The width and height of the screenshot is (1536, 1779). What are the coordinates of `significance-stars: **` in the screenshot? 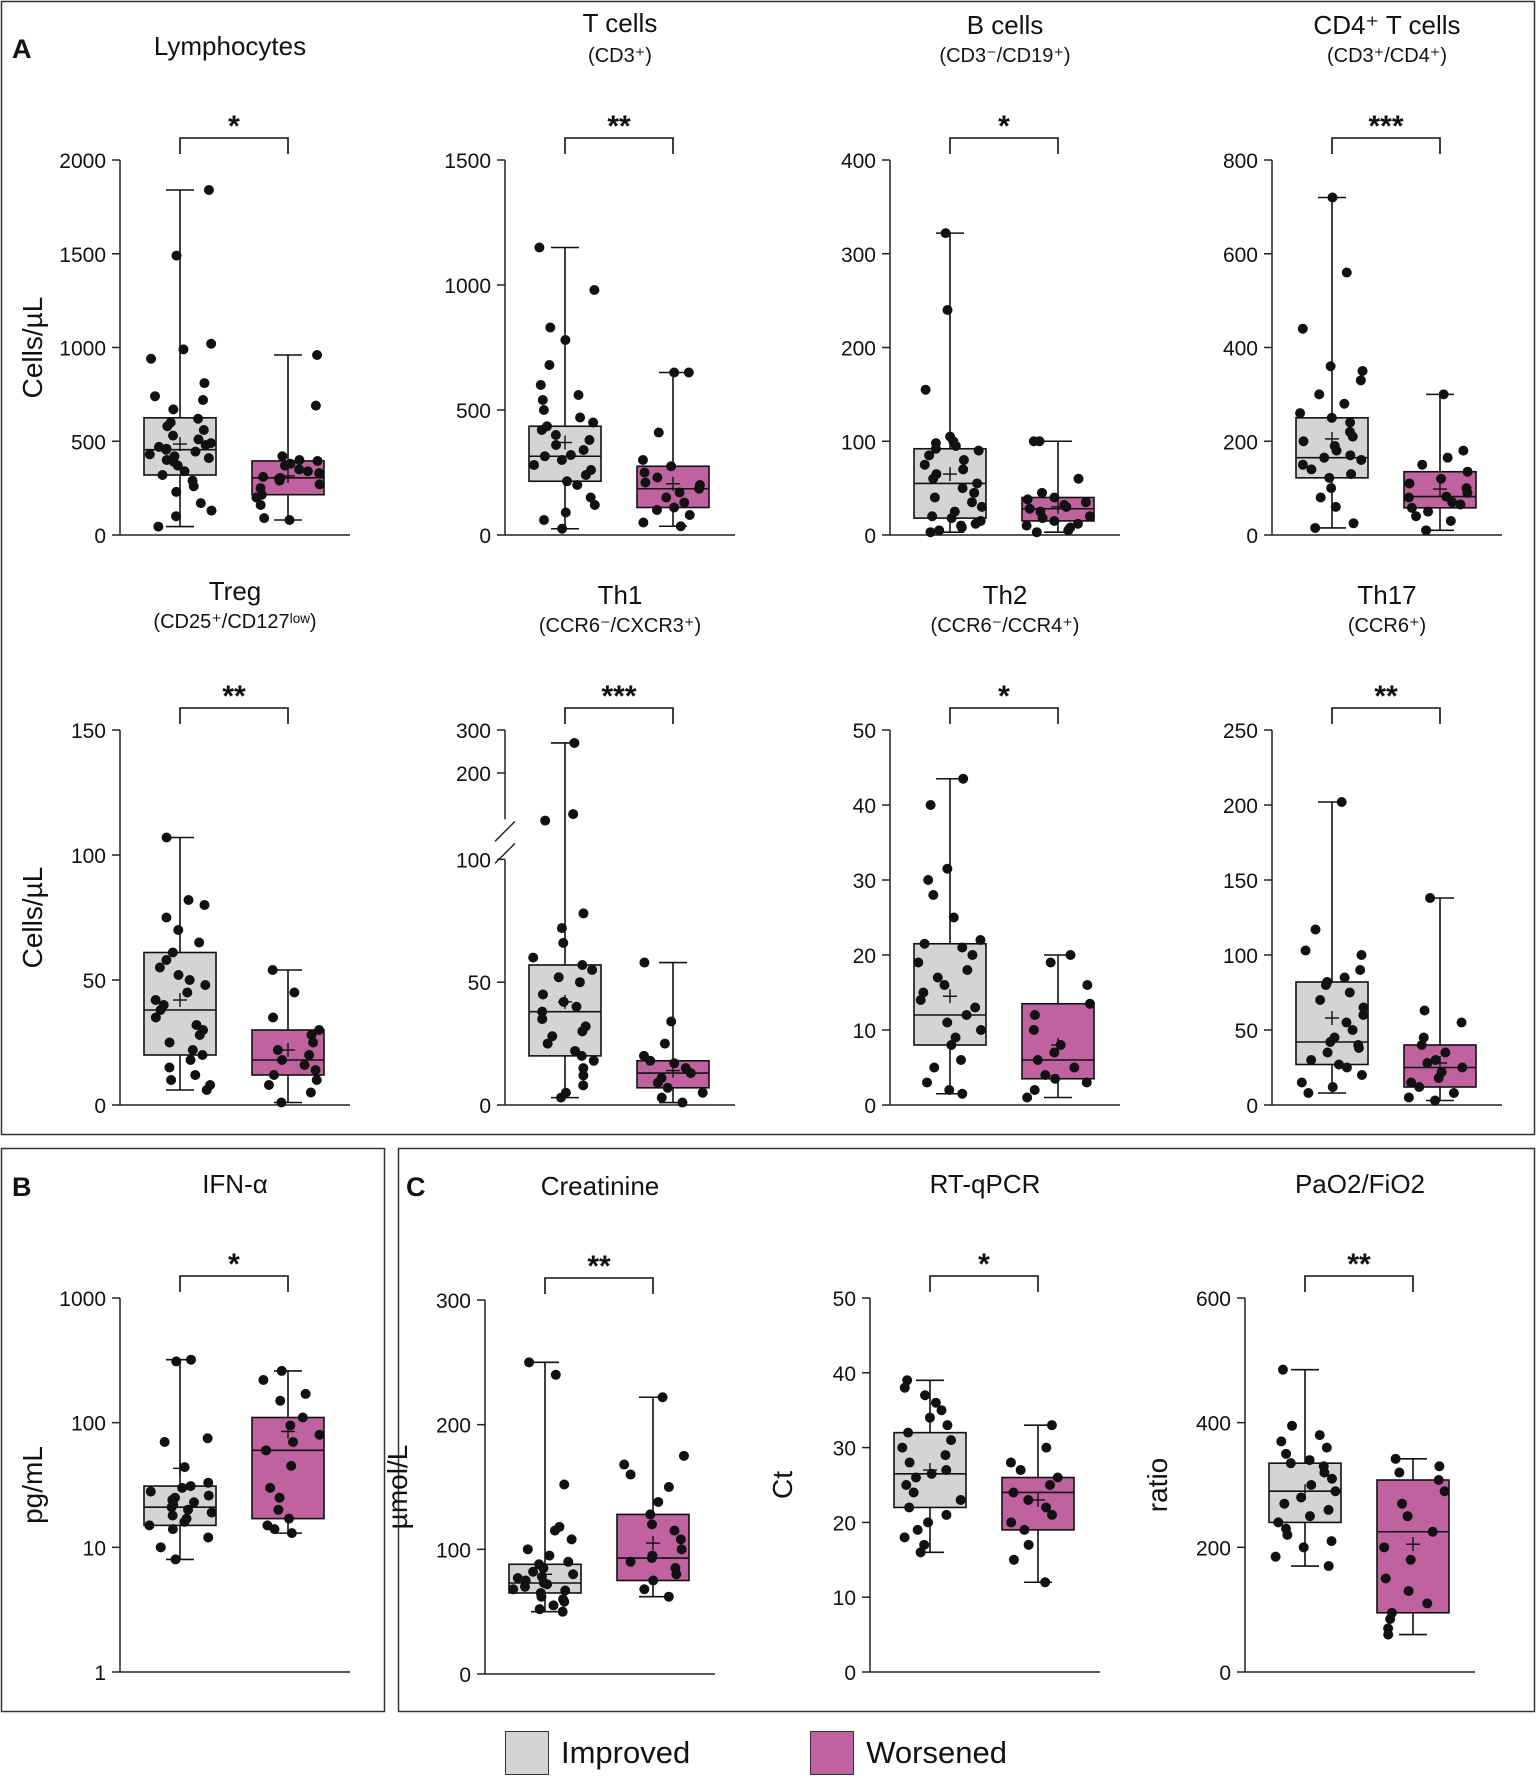 It's located at (599, 1266).